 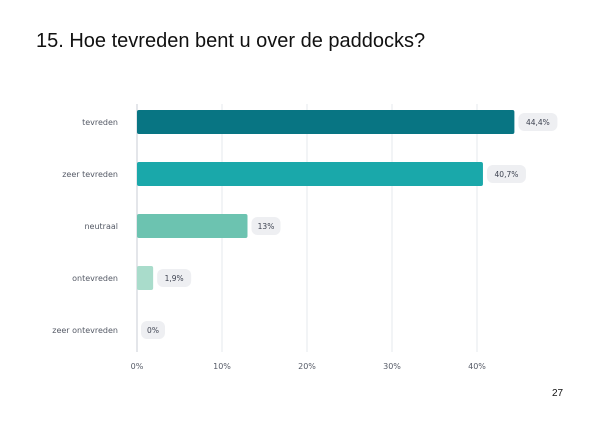 I want to click on x-tick-label: 0%, so click(x=137, y=366).